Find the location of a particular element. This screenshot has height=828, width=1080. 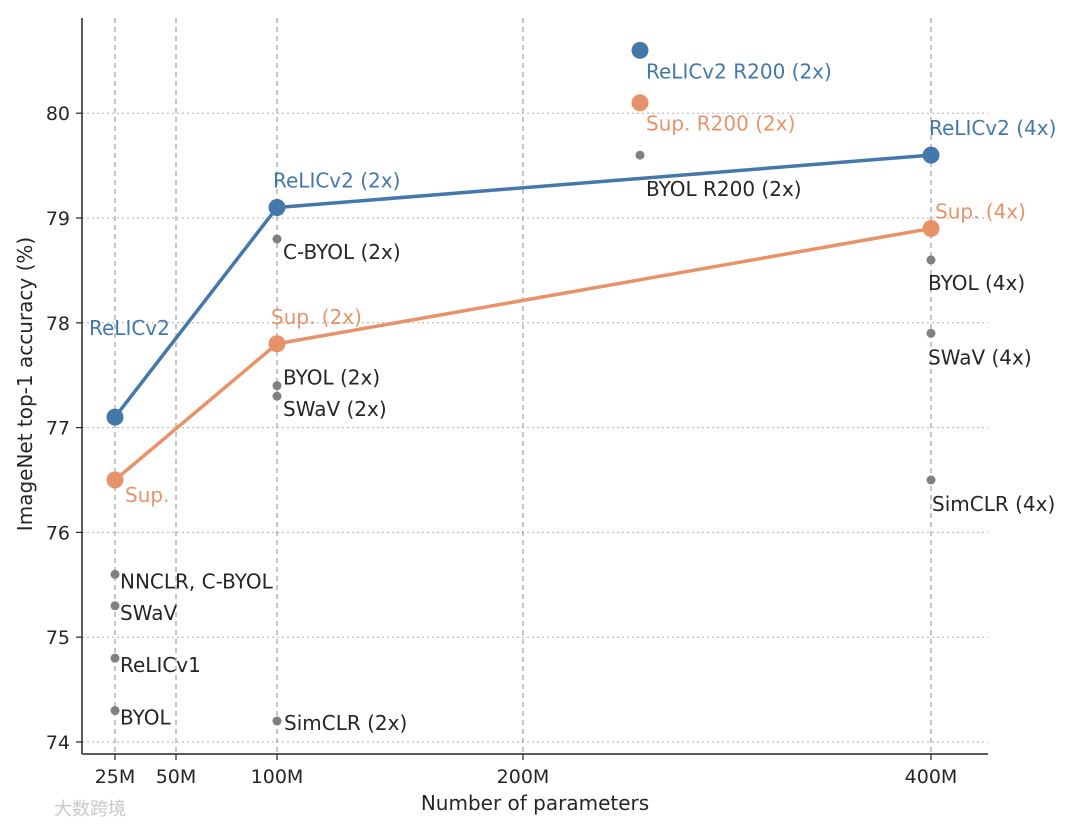

x-tick-label-25M: 25M is located at coordinates (115, 777).